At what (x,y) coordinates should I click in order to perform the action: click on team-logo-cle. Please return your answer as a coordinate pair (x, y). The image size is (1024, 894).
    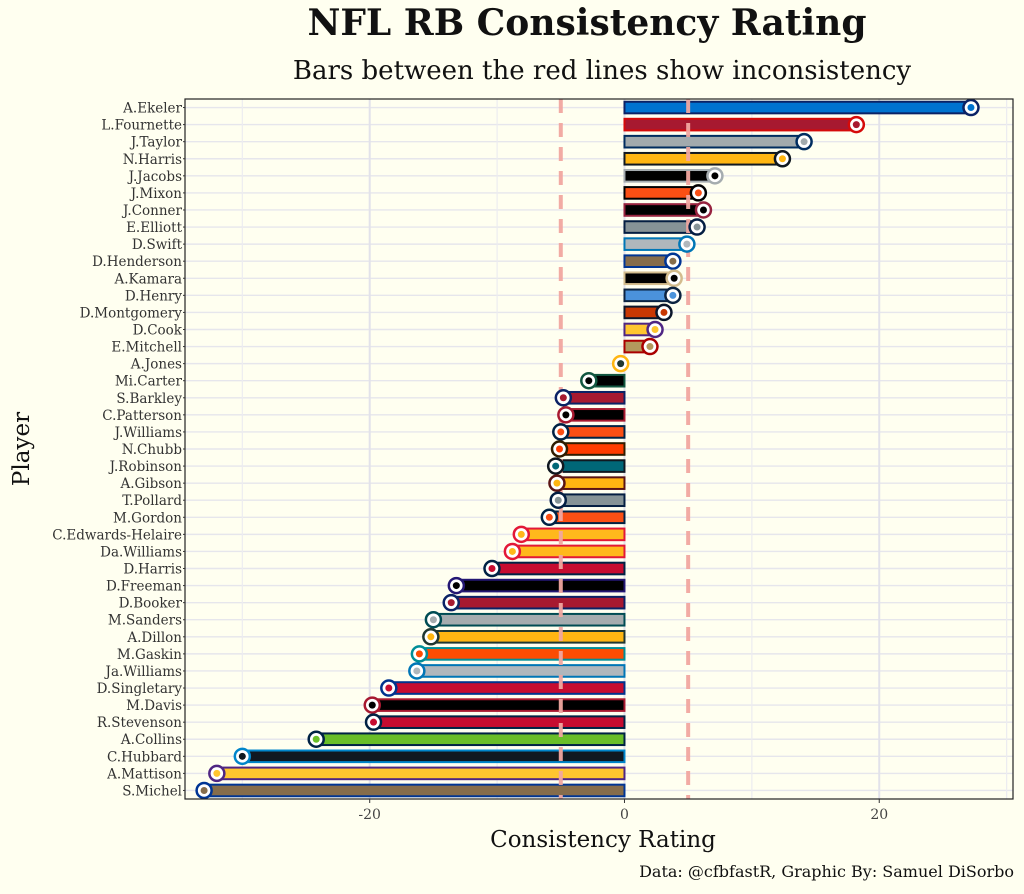
    Looking at the image, I should click on (559, 449).